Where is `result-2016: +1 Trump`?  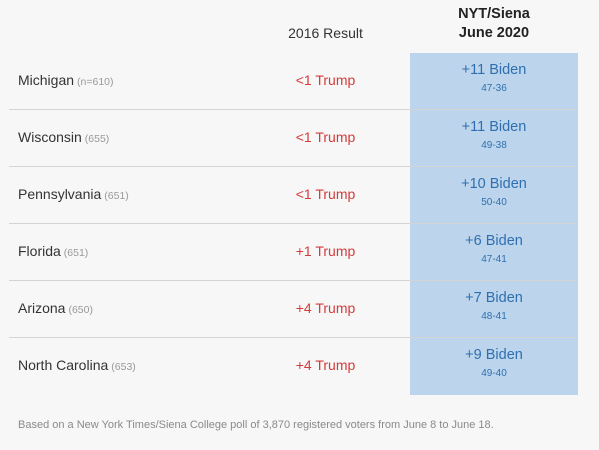
result-2016: +1 Trump is located at coordinates (325, 251).